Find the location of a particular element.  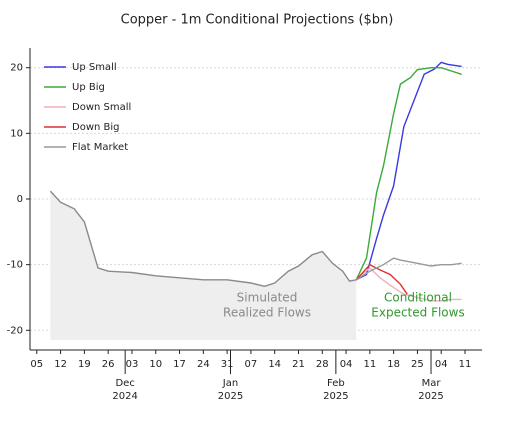

x-tick-label: 07 is located at coordinates (251, 364).